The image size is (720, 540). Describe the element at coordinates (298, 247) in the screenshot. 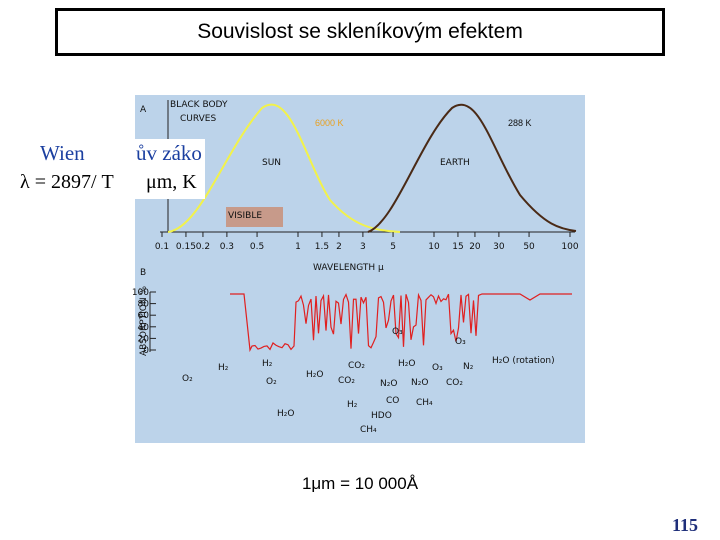

I see `x-tick-label: 1` at that location.